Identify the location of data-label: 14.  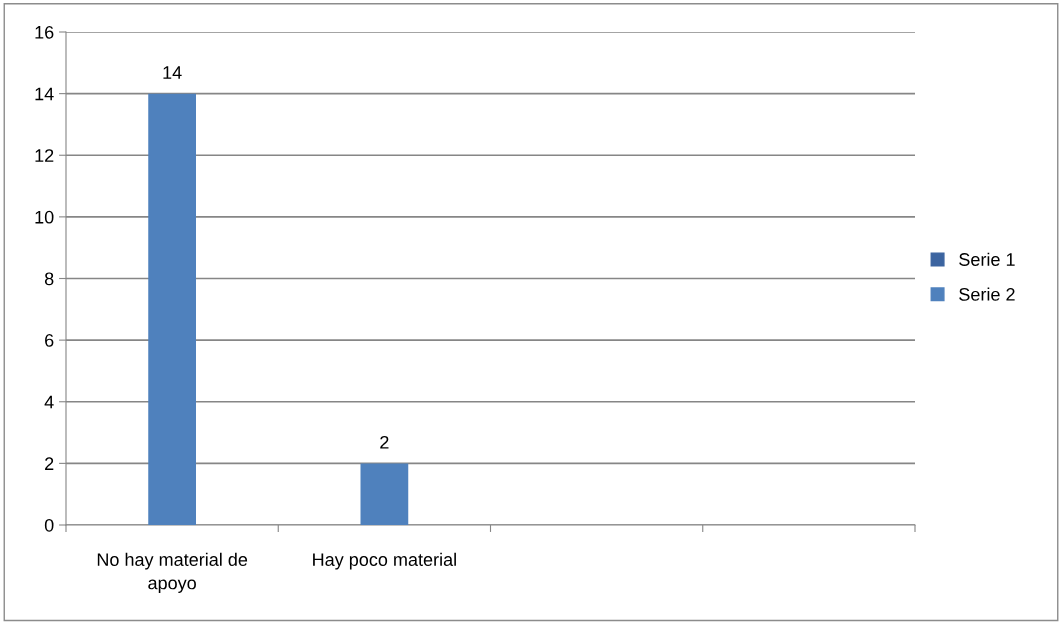
(172, 72).